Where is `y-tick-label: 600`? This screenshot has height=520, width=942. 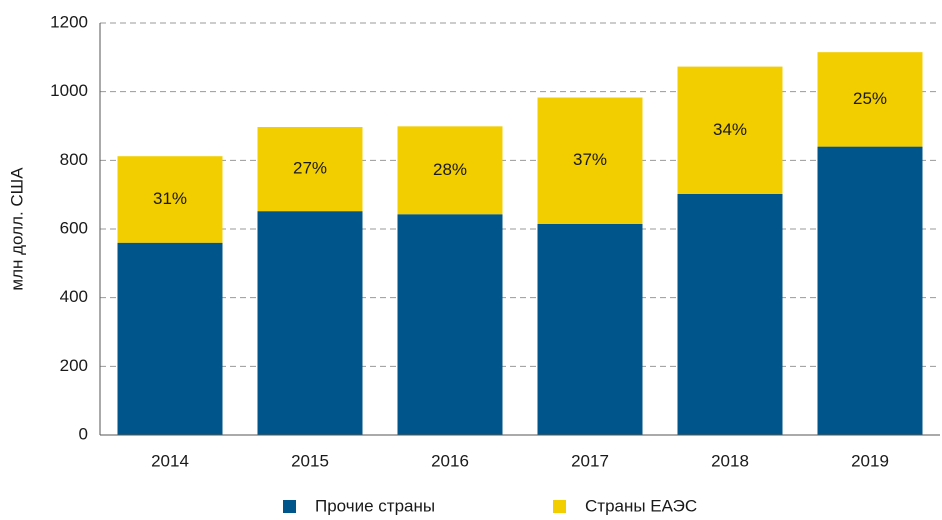 y-tick-label: 600 is located at coordinates (74, 227).